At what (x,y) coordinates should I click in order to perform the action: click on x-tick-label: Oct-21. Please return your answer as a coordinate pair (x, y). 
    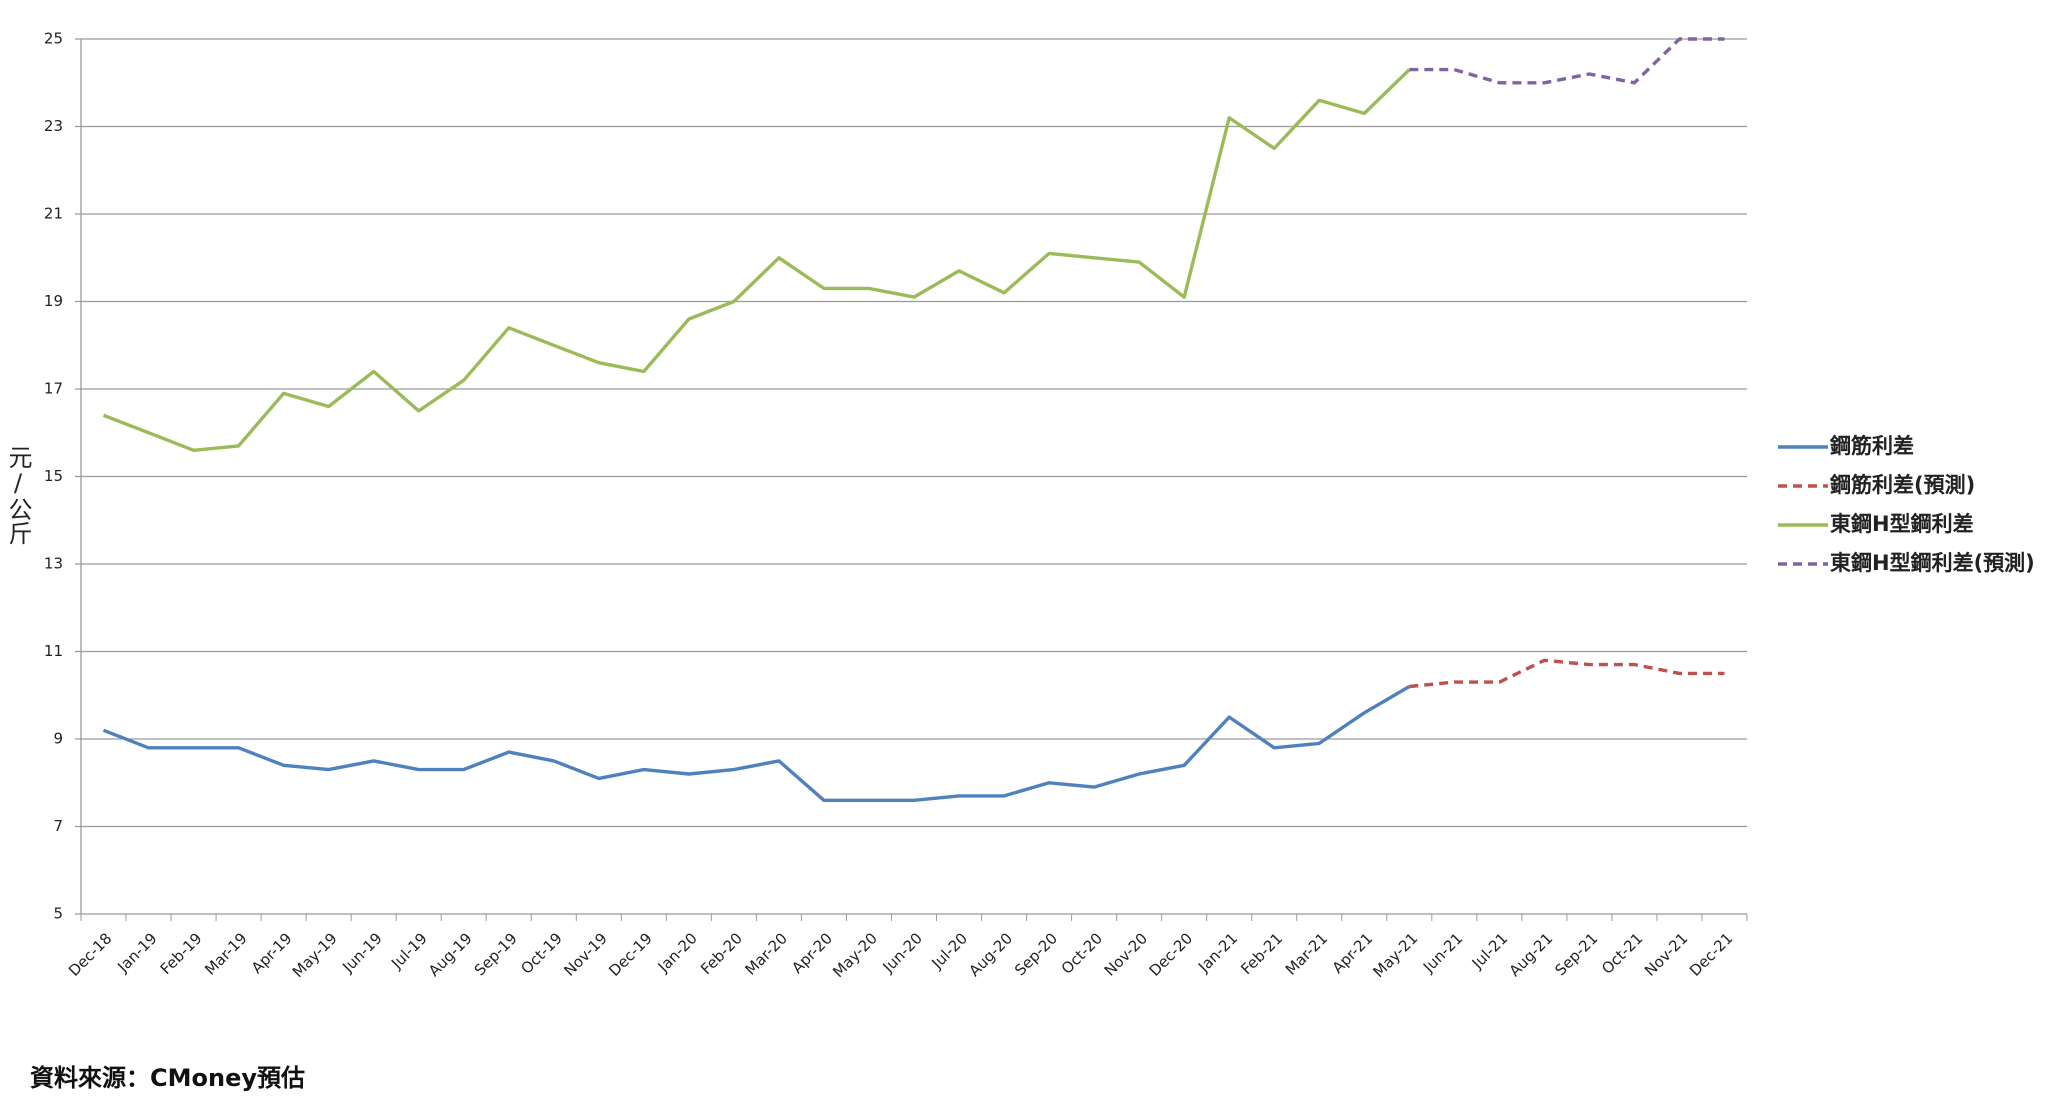
    Looking at the image, I should click on (1622, 953).